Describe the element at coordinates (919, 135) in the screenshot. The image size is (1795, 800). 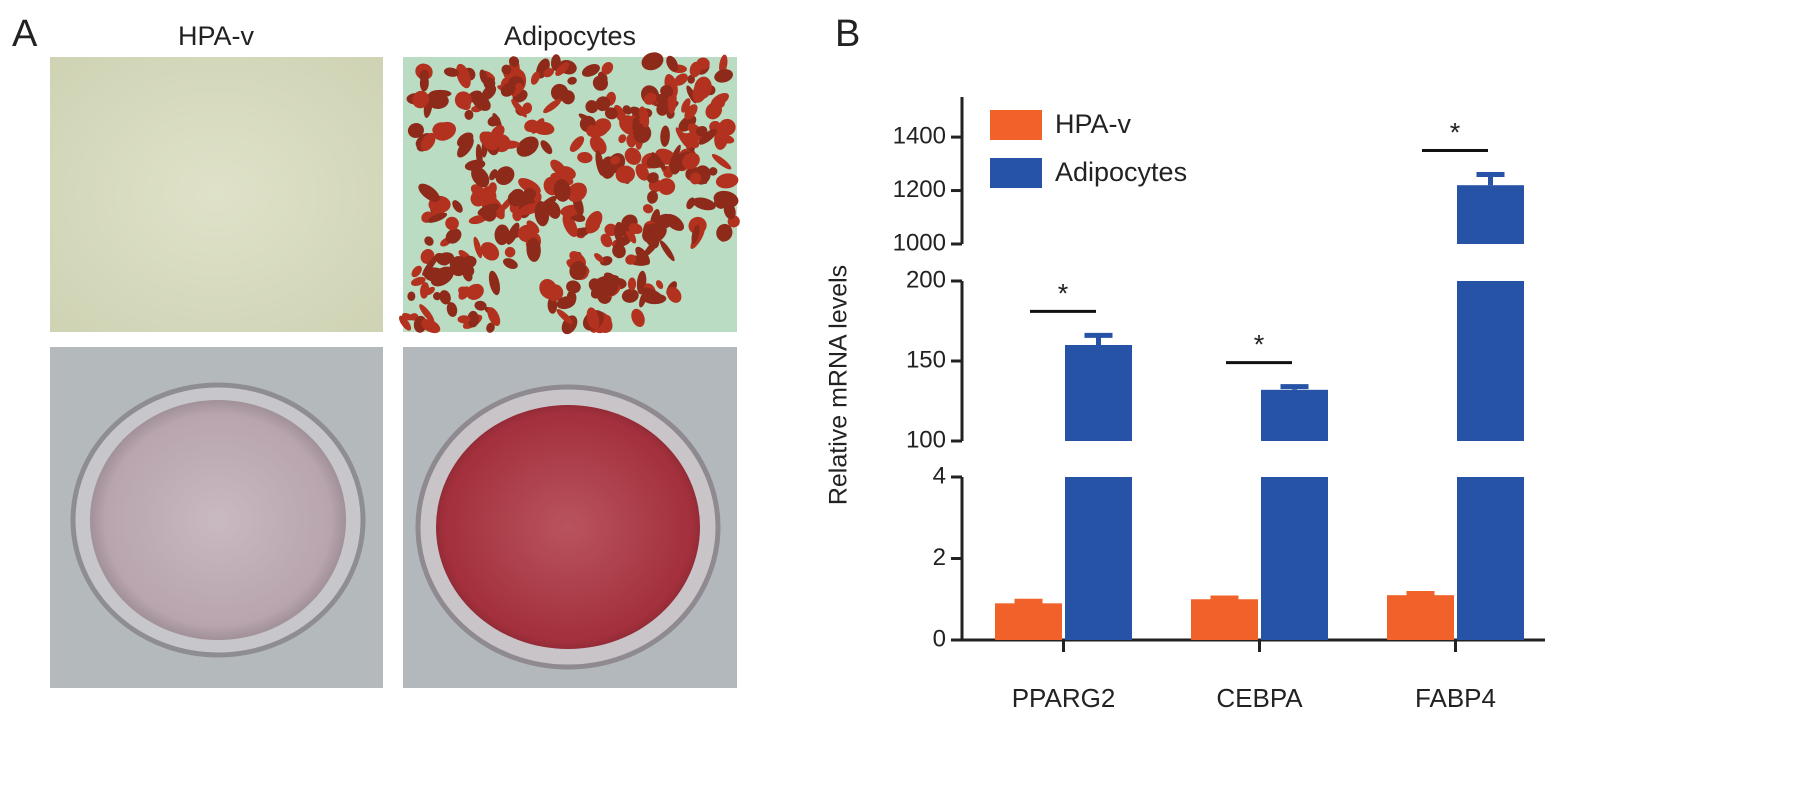
I see `y-tick-label: 1400` at that location.